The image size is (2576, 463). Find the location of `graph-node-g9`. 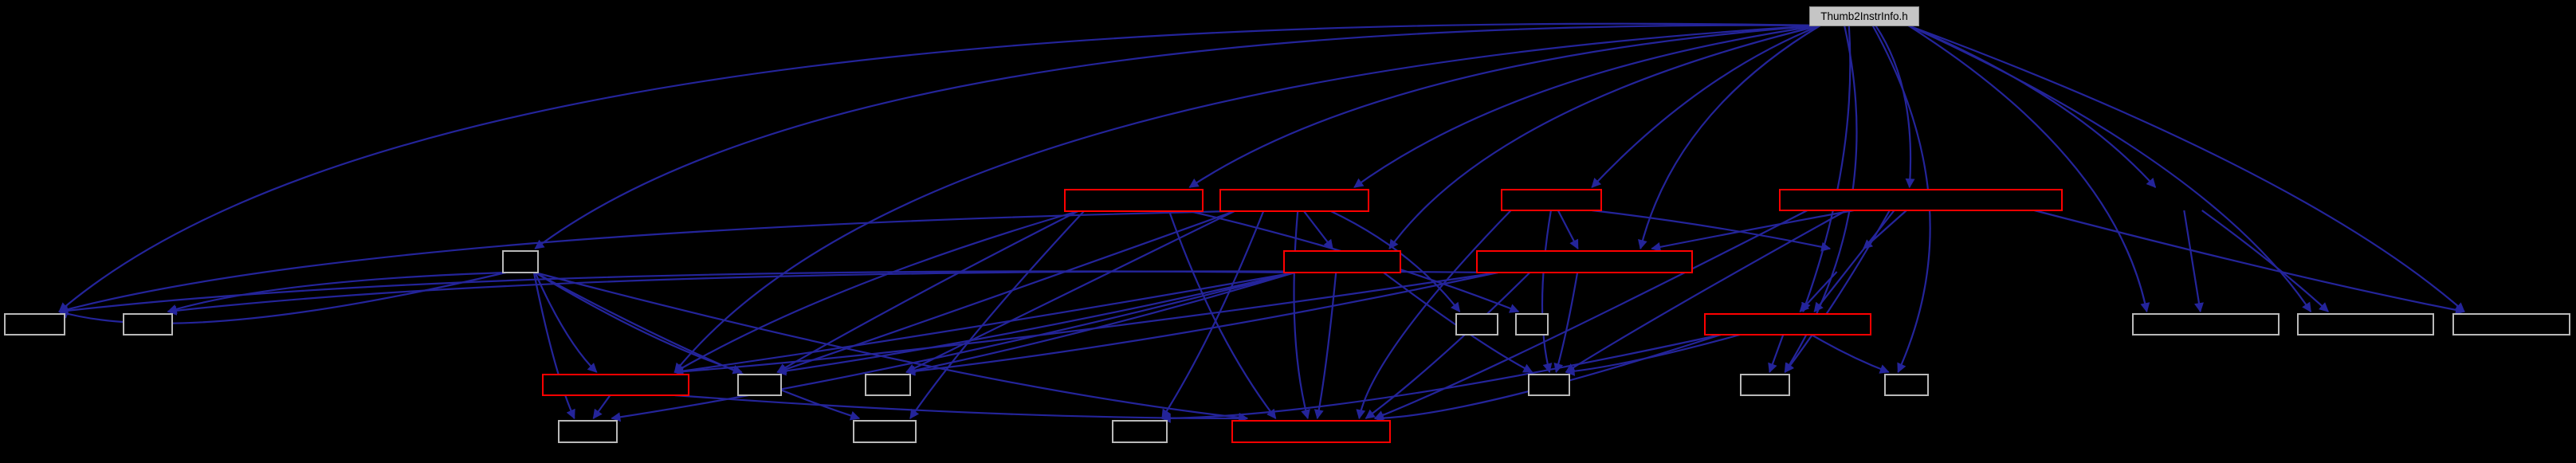

graph-node-g9 is located at coordinates (1765, 385).